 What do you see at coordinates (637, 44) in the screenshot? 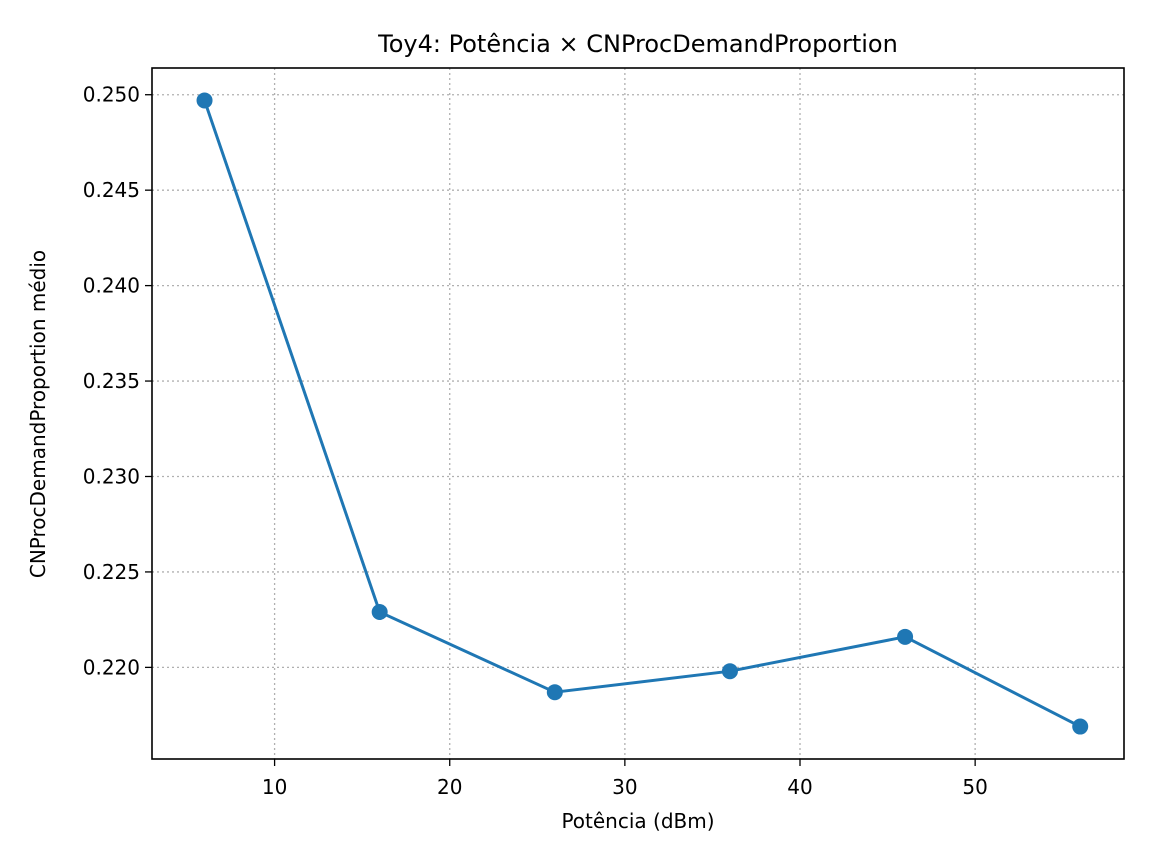
I see `chart-title: Toy4: Potência × CNProcDemandProportion` at bounding box center [637, 44].